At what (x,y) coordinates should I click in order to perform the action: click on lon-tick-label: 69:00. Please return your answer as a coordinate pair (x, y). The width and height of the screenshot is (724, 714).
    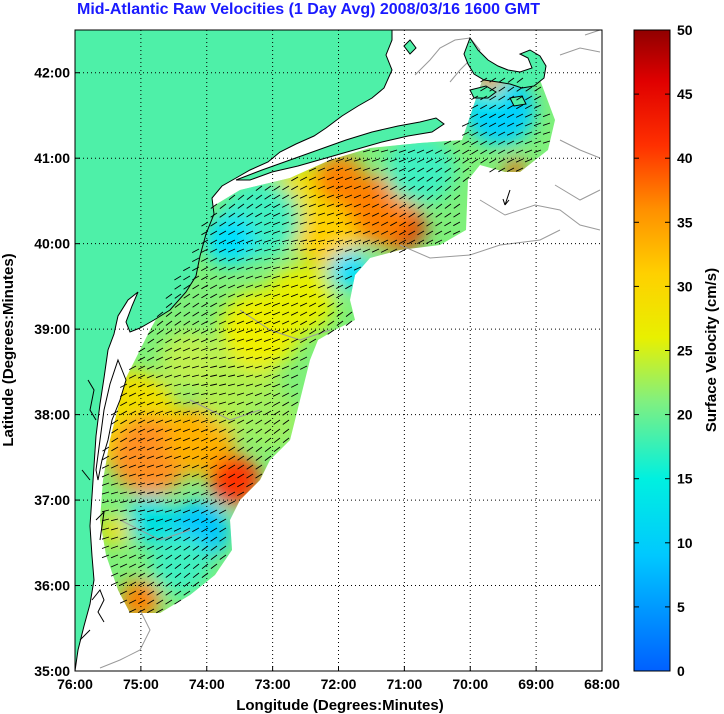
    Looking at the image, I should click on (536, 684).